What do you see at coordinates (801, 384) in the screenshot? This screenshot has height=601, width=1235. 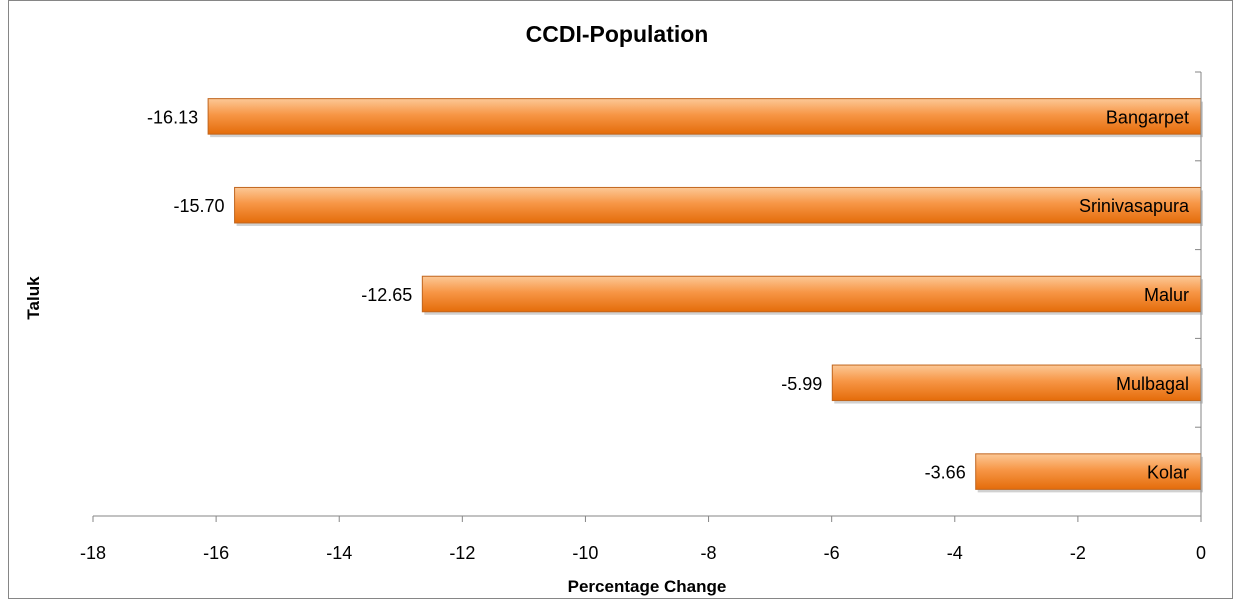 I see `data-label: -5.99` at bounding box center [801, 384].